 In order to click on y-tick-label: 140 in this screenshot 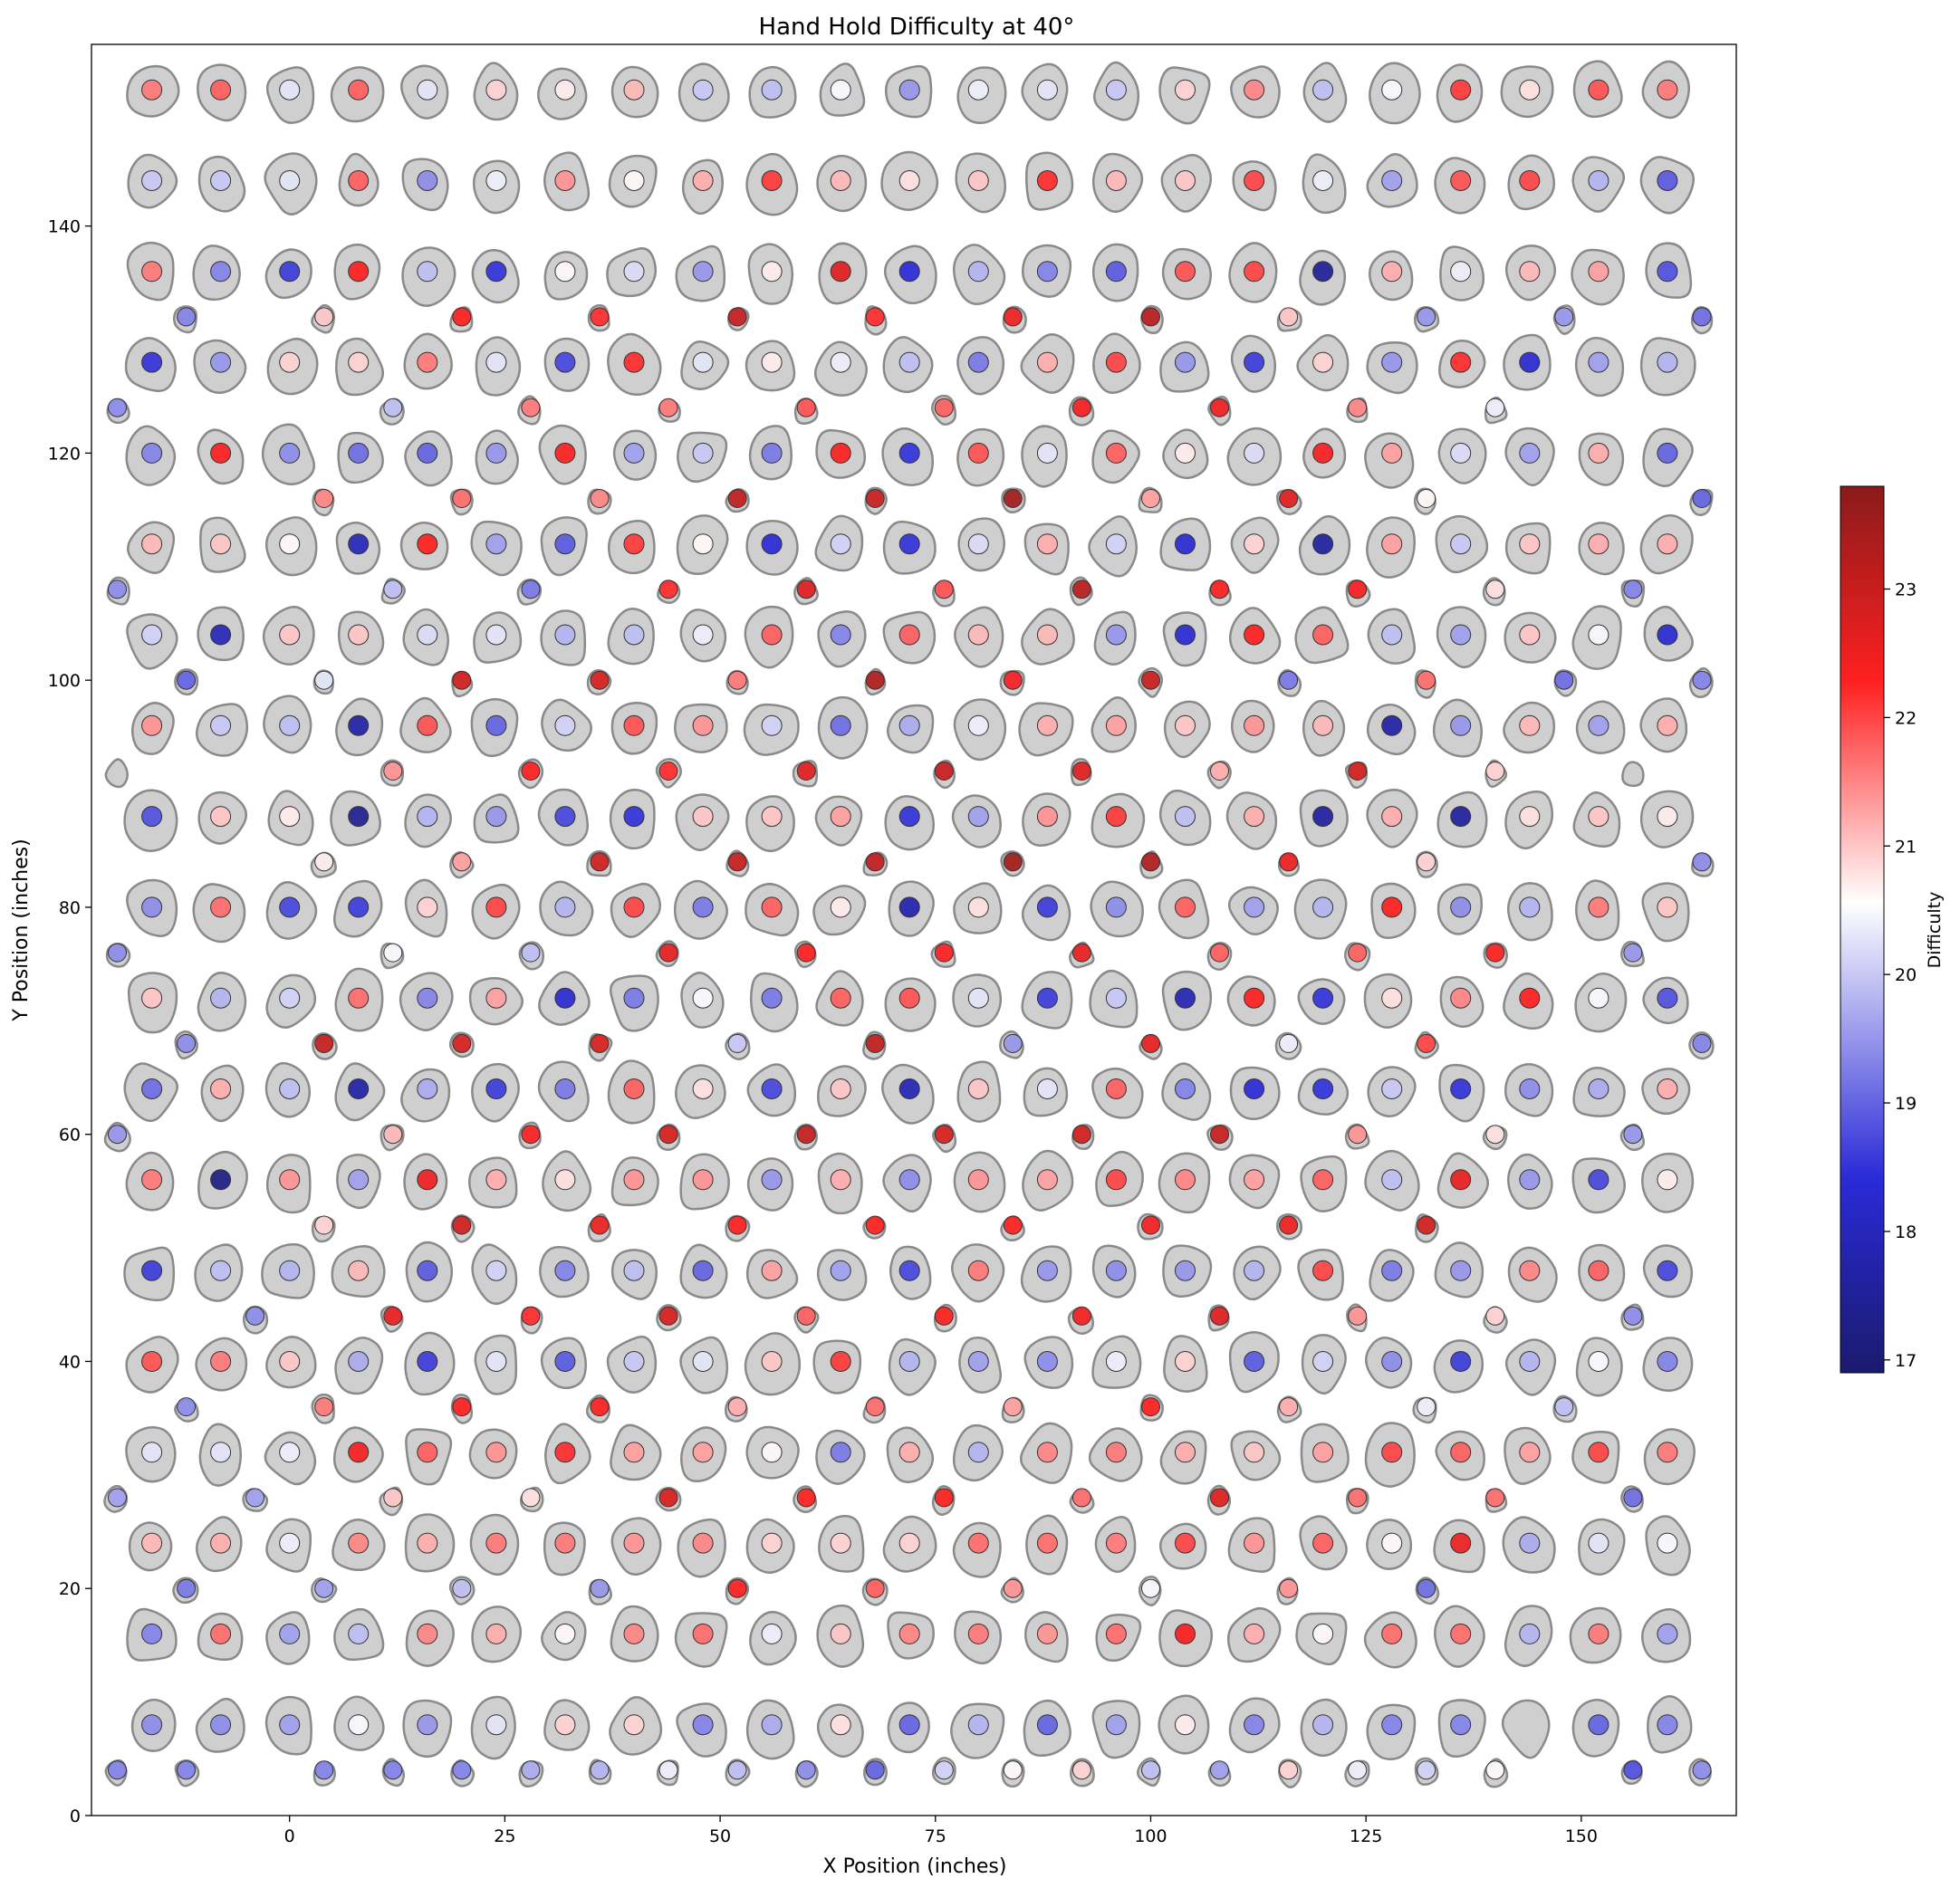, I will do `click(64, 227)`.